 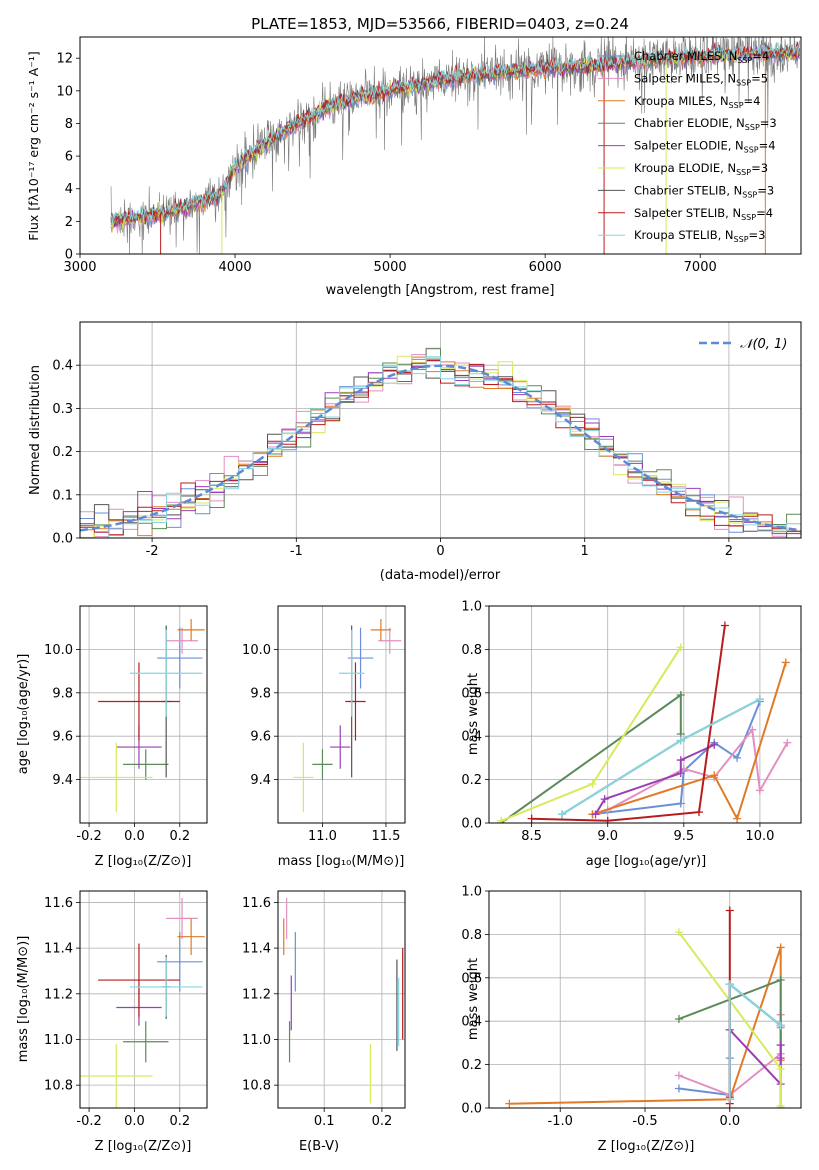 What do you see at coordinates (256, 994) in the screenshot?
I see `y-tick-label: 11.2` at bounding box center [256, 994].